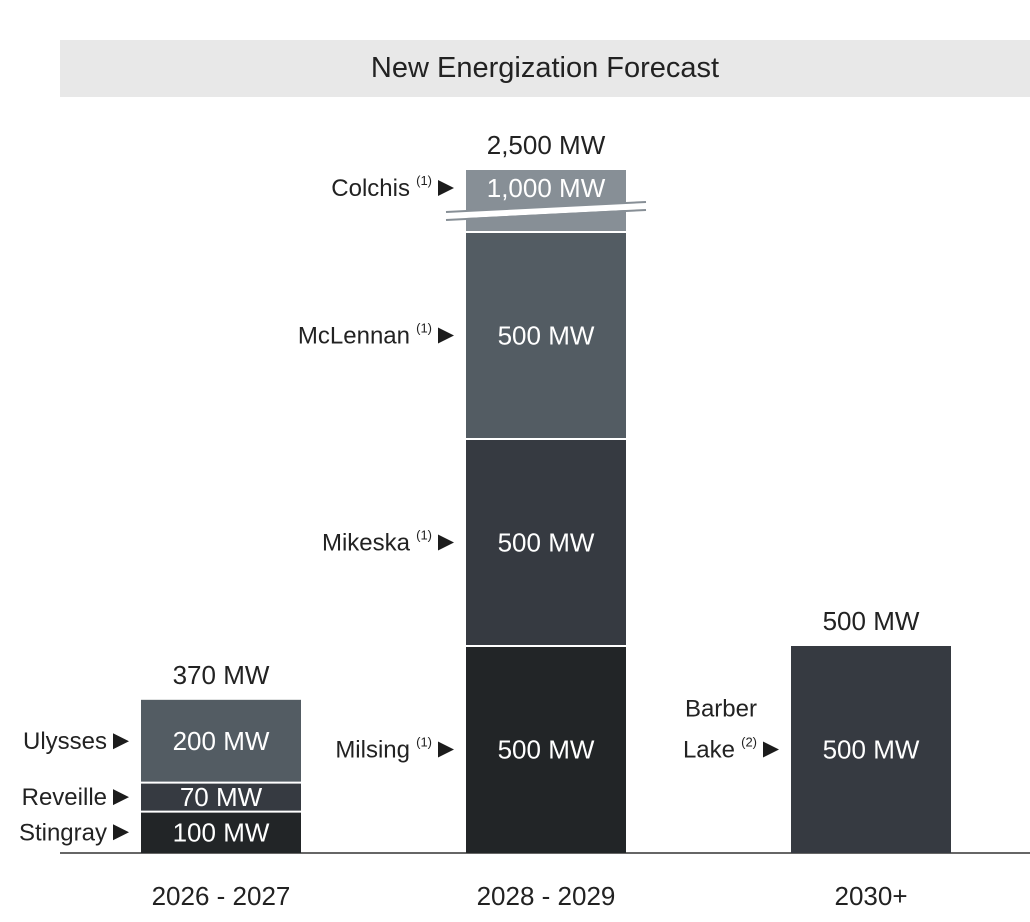 The width and height of the screenshot is (1030, 922). What do you see at coordinates (749, 742) in the screenshot?
I see `footnote-marker: (2)` at bounding box center [749, 742].